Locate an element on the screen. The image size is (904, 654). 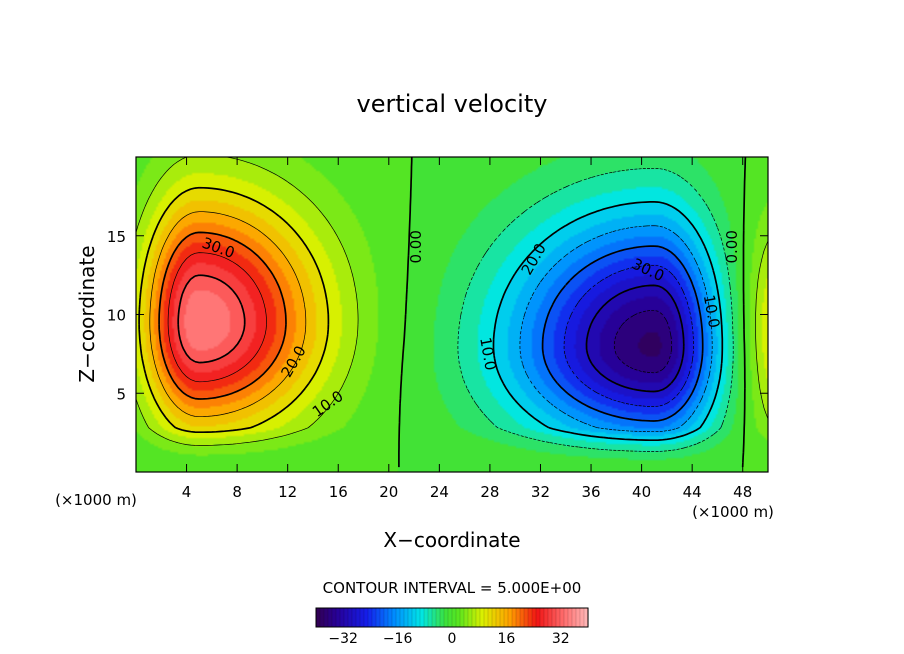
x-tick-label: 44 is located at coordinates (692, 492).